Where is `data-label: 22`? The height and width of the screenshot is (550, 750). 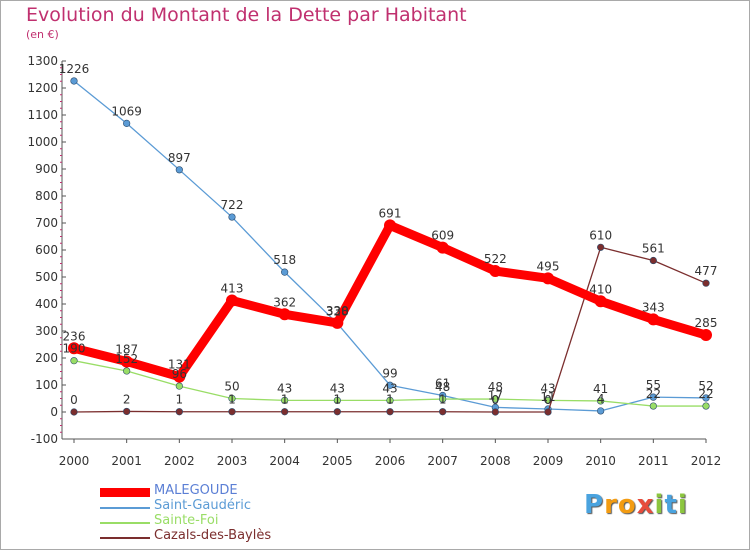
data-label: 22 is located at coordinates (705, 394).